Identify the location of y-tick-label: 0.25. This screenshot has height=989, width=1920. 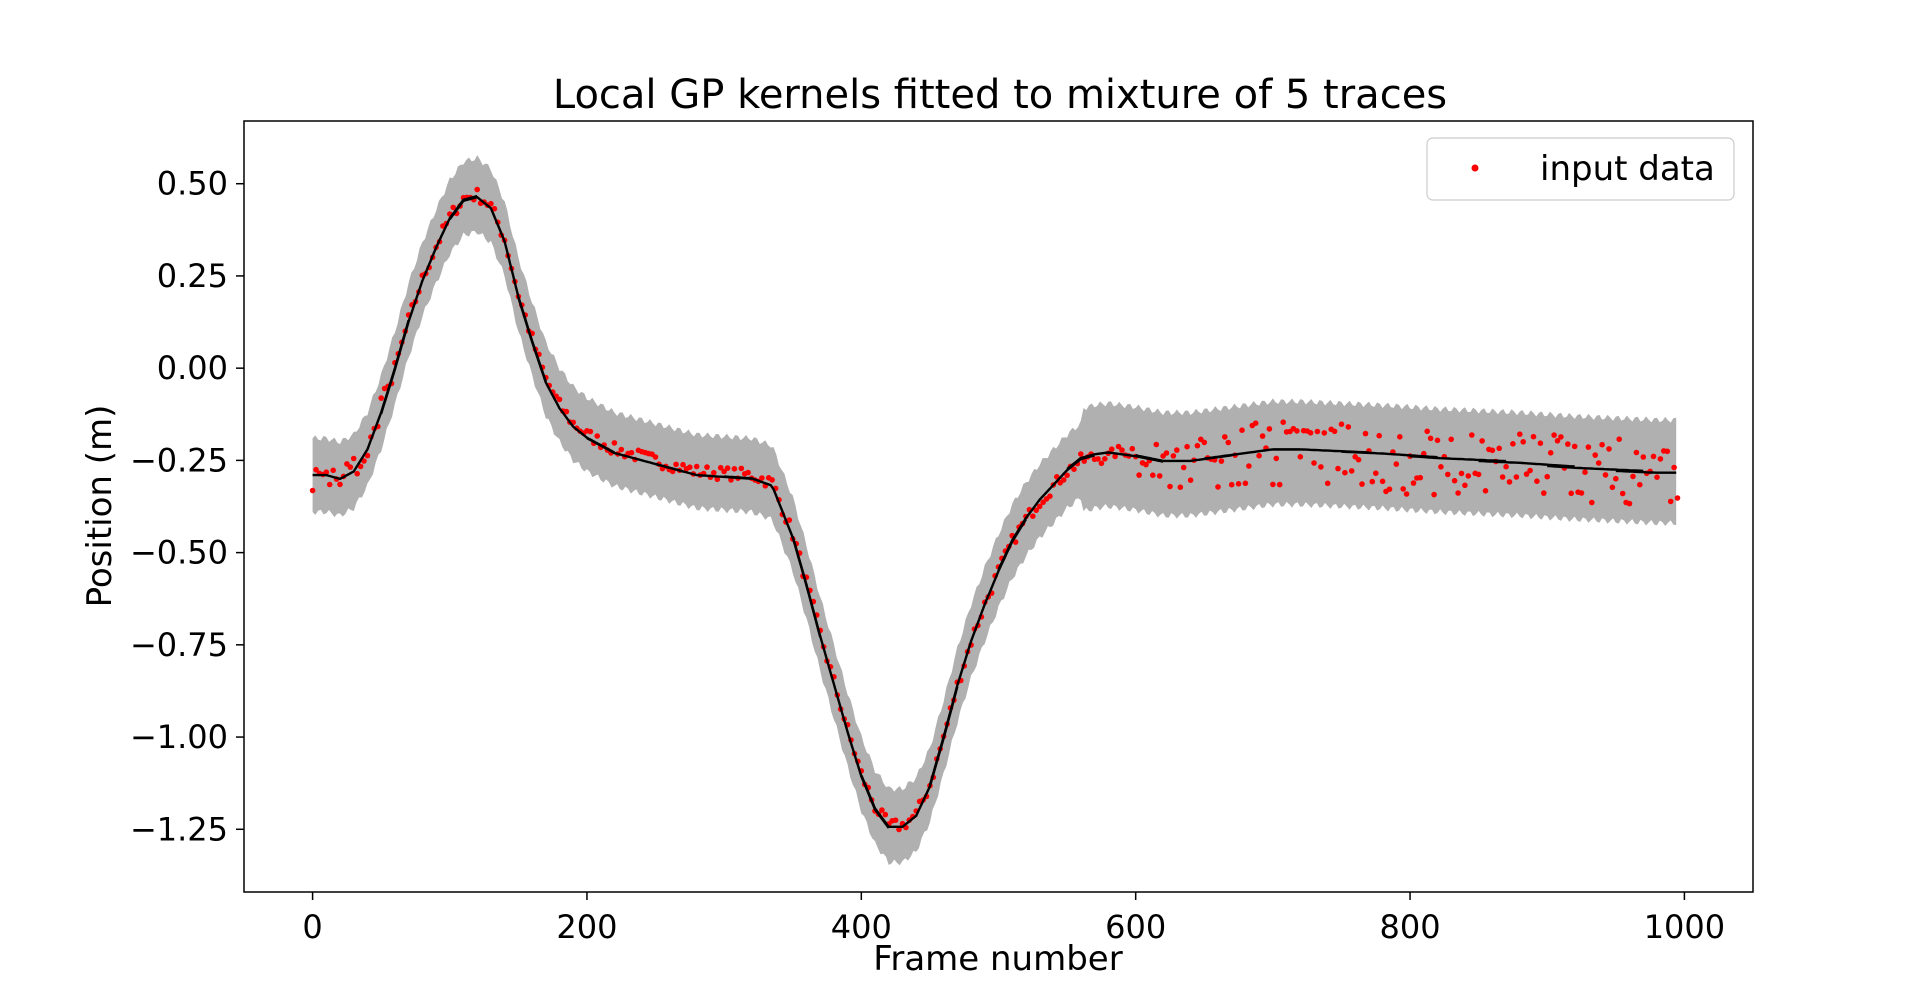
(192, 276).